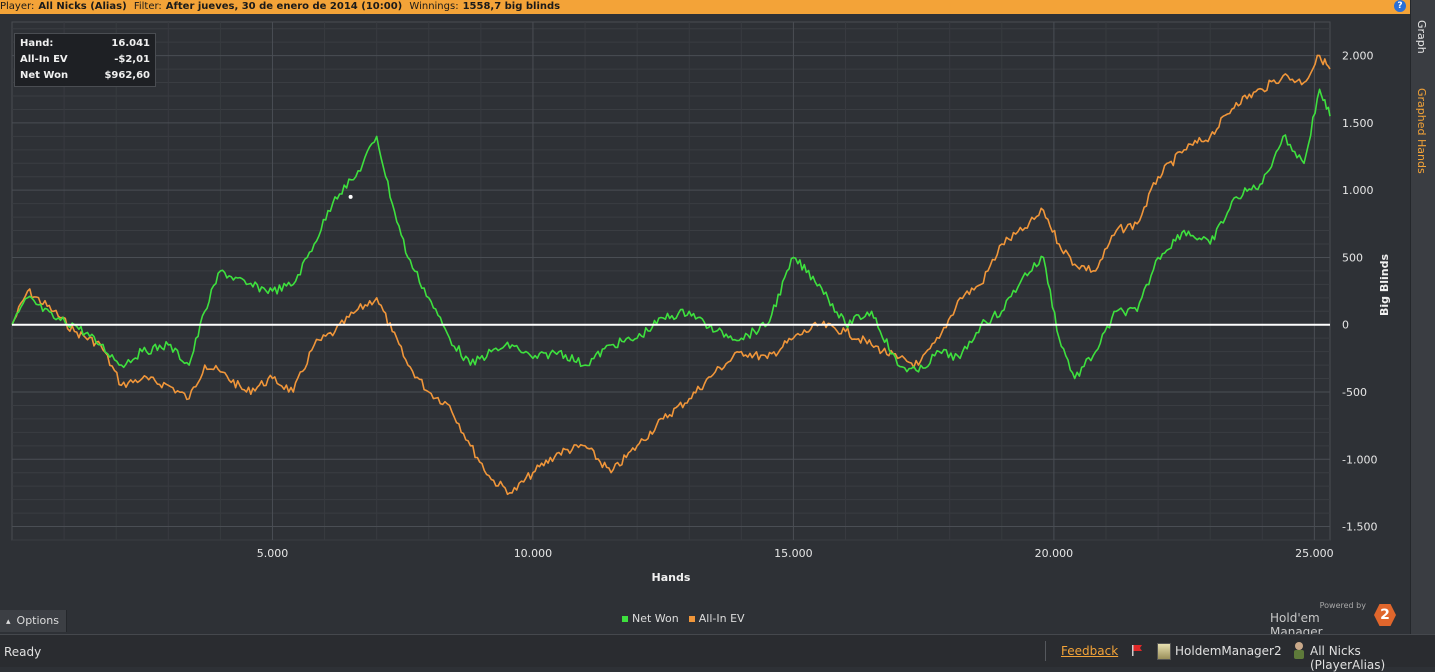  I want to click on x-tick-label: 15.000, so click(793, 553).